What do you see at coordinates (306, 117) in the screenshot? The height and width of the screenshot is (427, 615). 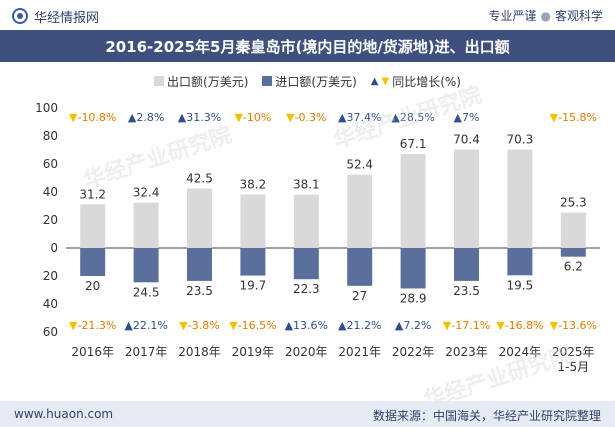 I see `export-growth-label: ▼-0.3%` at bounding box center [306, 117].